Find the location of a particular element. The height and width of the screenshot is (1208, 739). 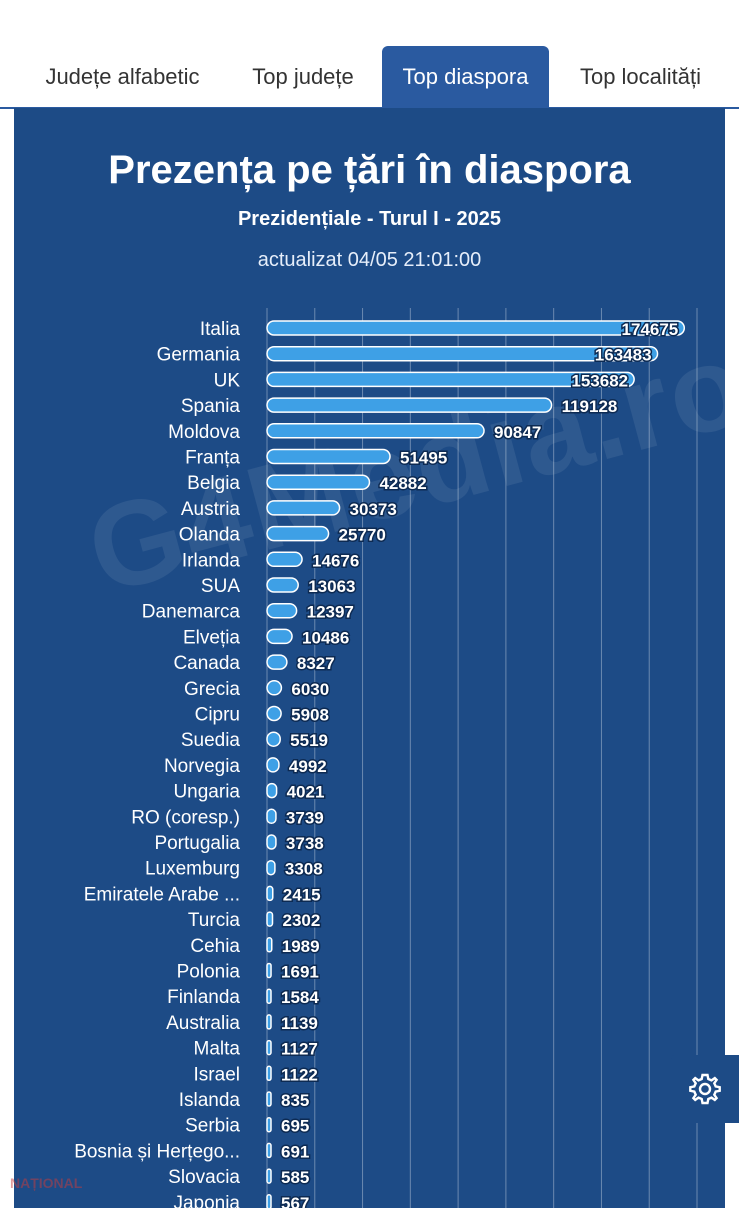

chart-subtitle: Prezidențiale - Turul I - 2025 is located at coordinates (369, 219).